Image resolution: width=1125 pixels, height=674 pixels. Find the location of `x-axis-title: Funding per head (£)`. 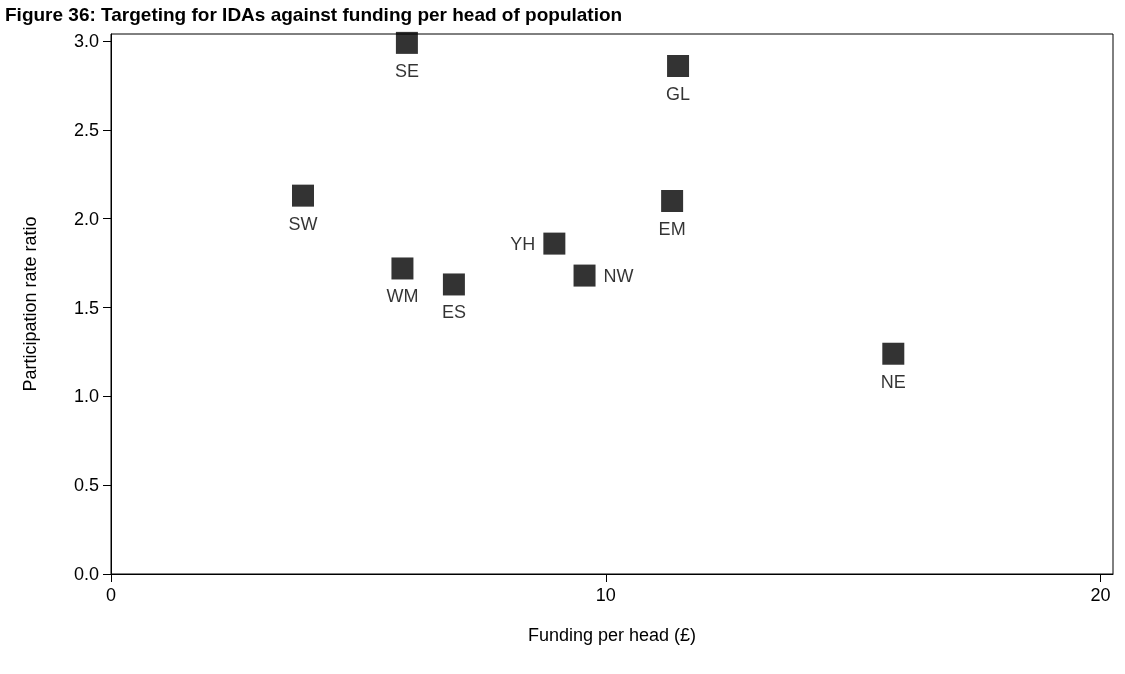

x-axis-title: Funding per head (£) is located at coordinates (612, 635).